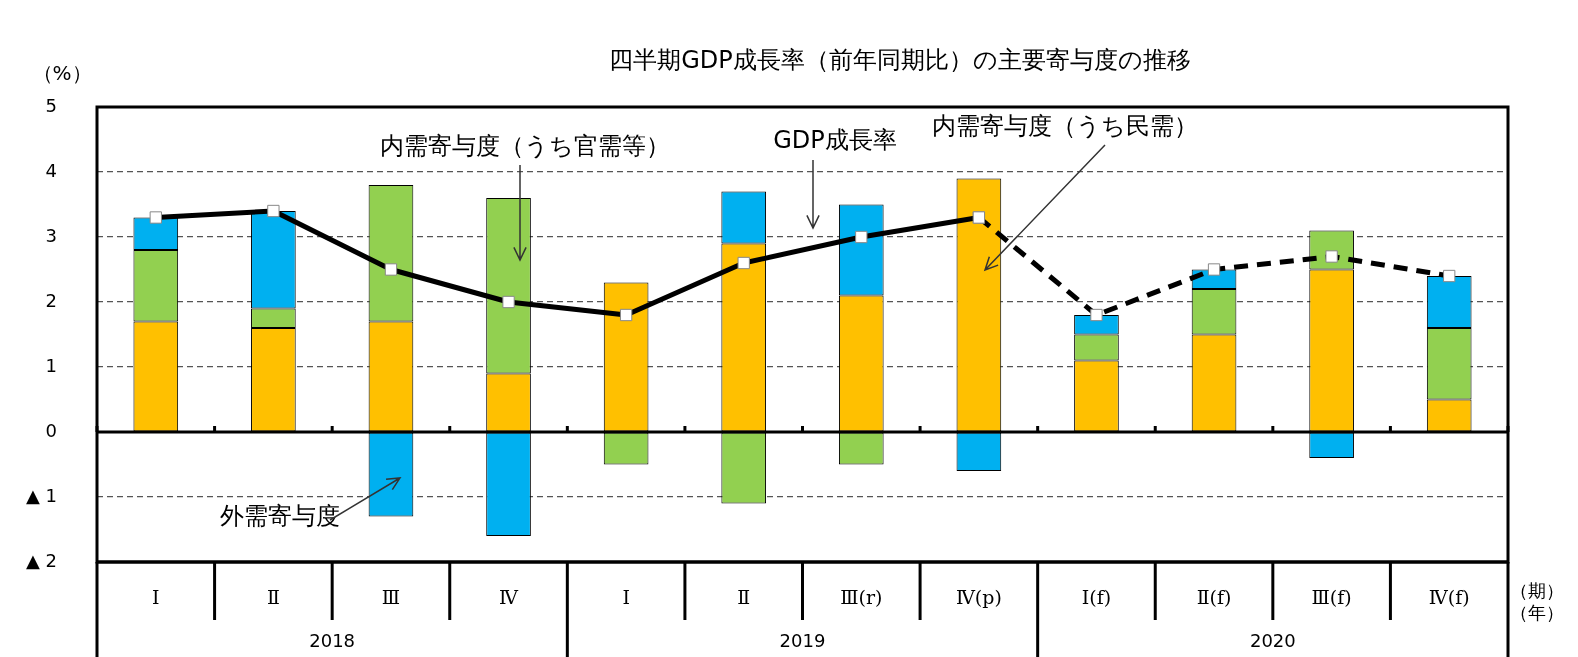 Image resolution: width=1578 pixels, height=657 pixels. Describe the element at coordinates (51, 170) in the screenshot. I see `y-tick-label: 4` at that location.